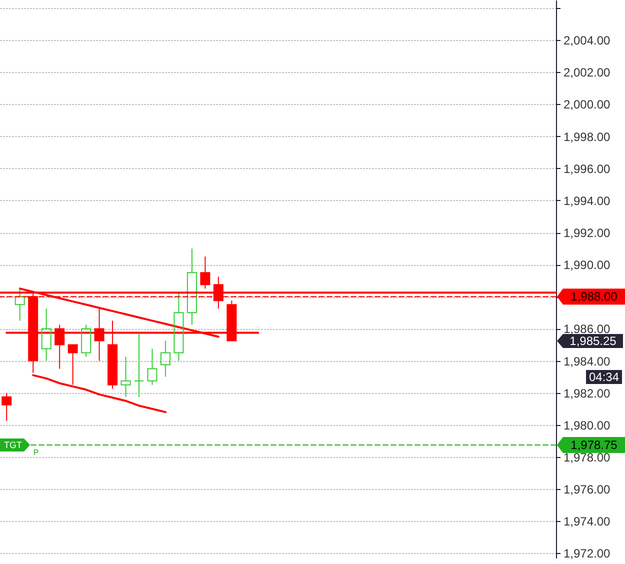 The height and width of the screenshot is (564, 625). Describe the element at coordinates (13, 445) in the screenshot. I see `annotation: TGT` at that location.